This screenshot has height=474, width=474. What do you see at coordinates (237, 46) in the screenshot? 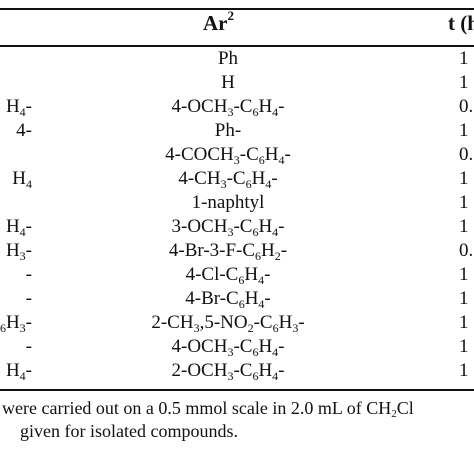
I see `table-rule-mid` at bounding box center [237, 46].